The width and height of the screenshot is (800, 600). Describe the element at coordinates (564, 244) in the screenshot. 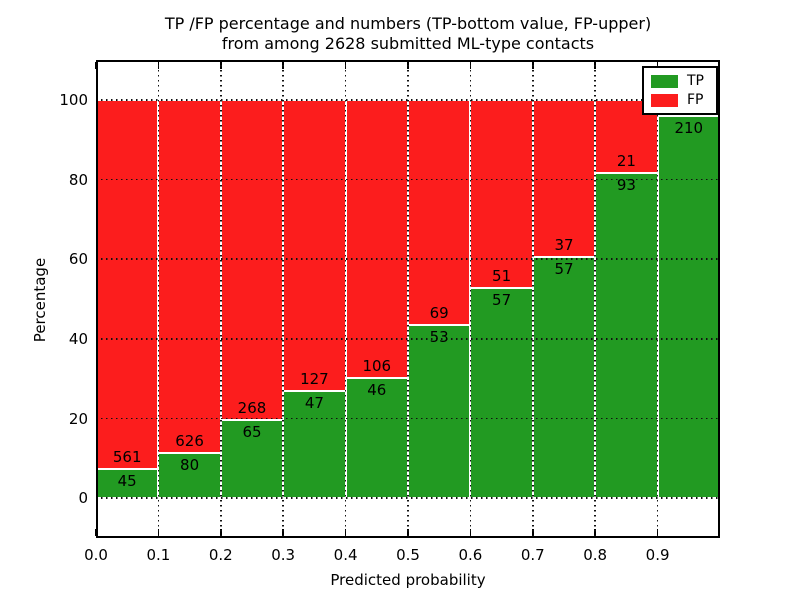

I see `fp-count-label: 37` at that location.